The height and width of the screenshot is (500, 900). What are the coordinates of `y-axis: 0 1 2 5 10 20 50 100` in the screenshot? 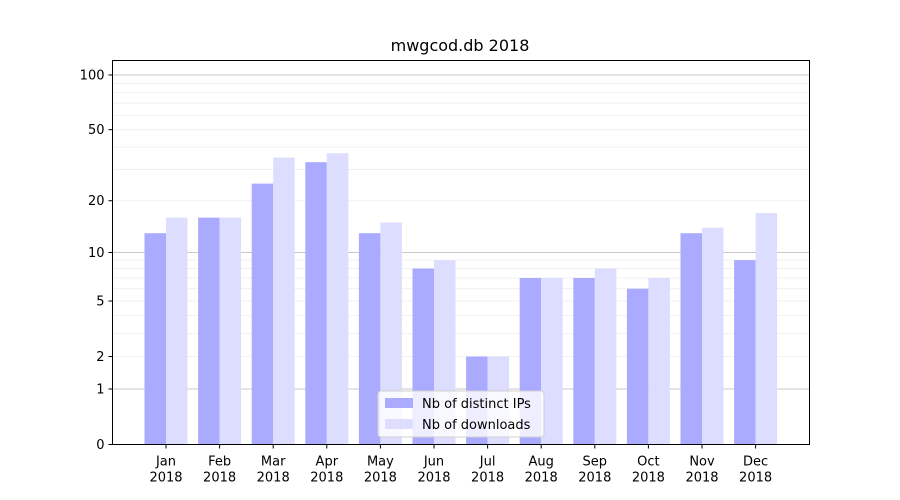 It's located at (96, 260).